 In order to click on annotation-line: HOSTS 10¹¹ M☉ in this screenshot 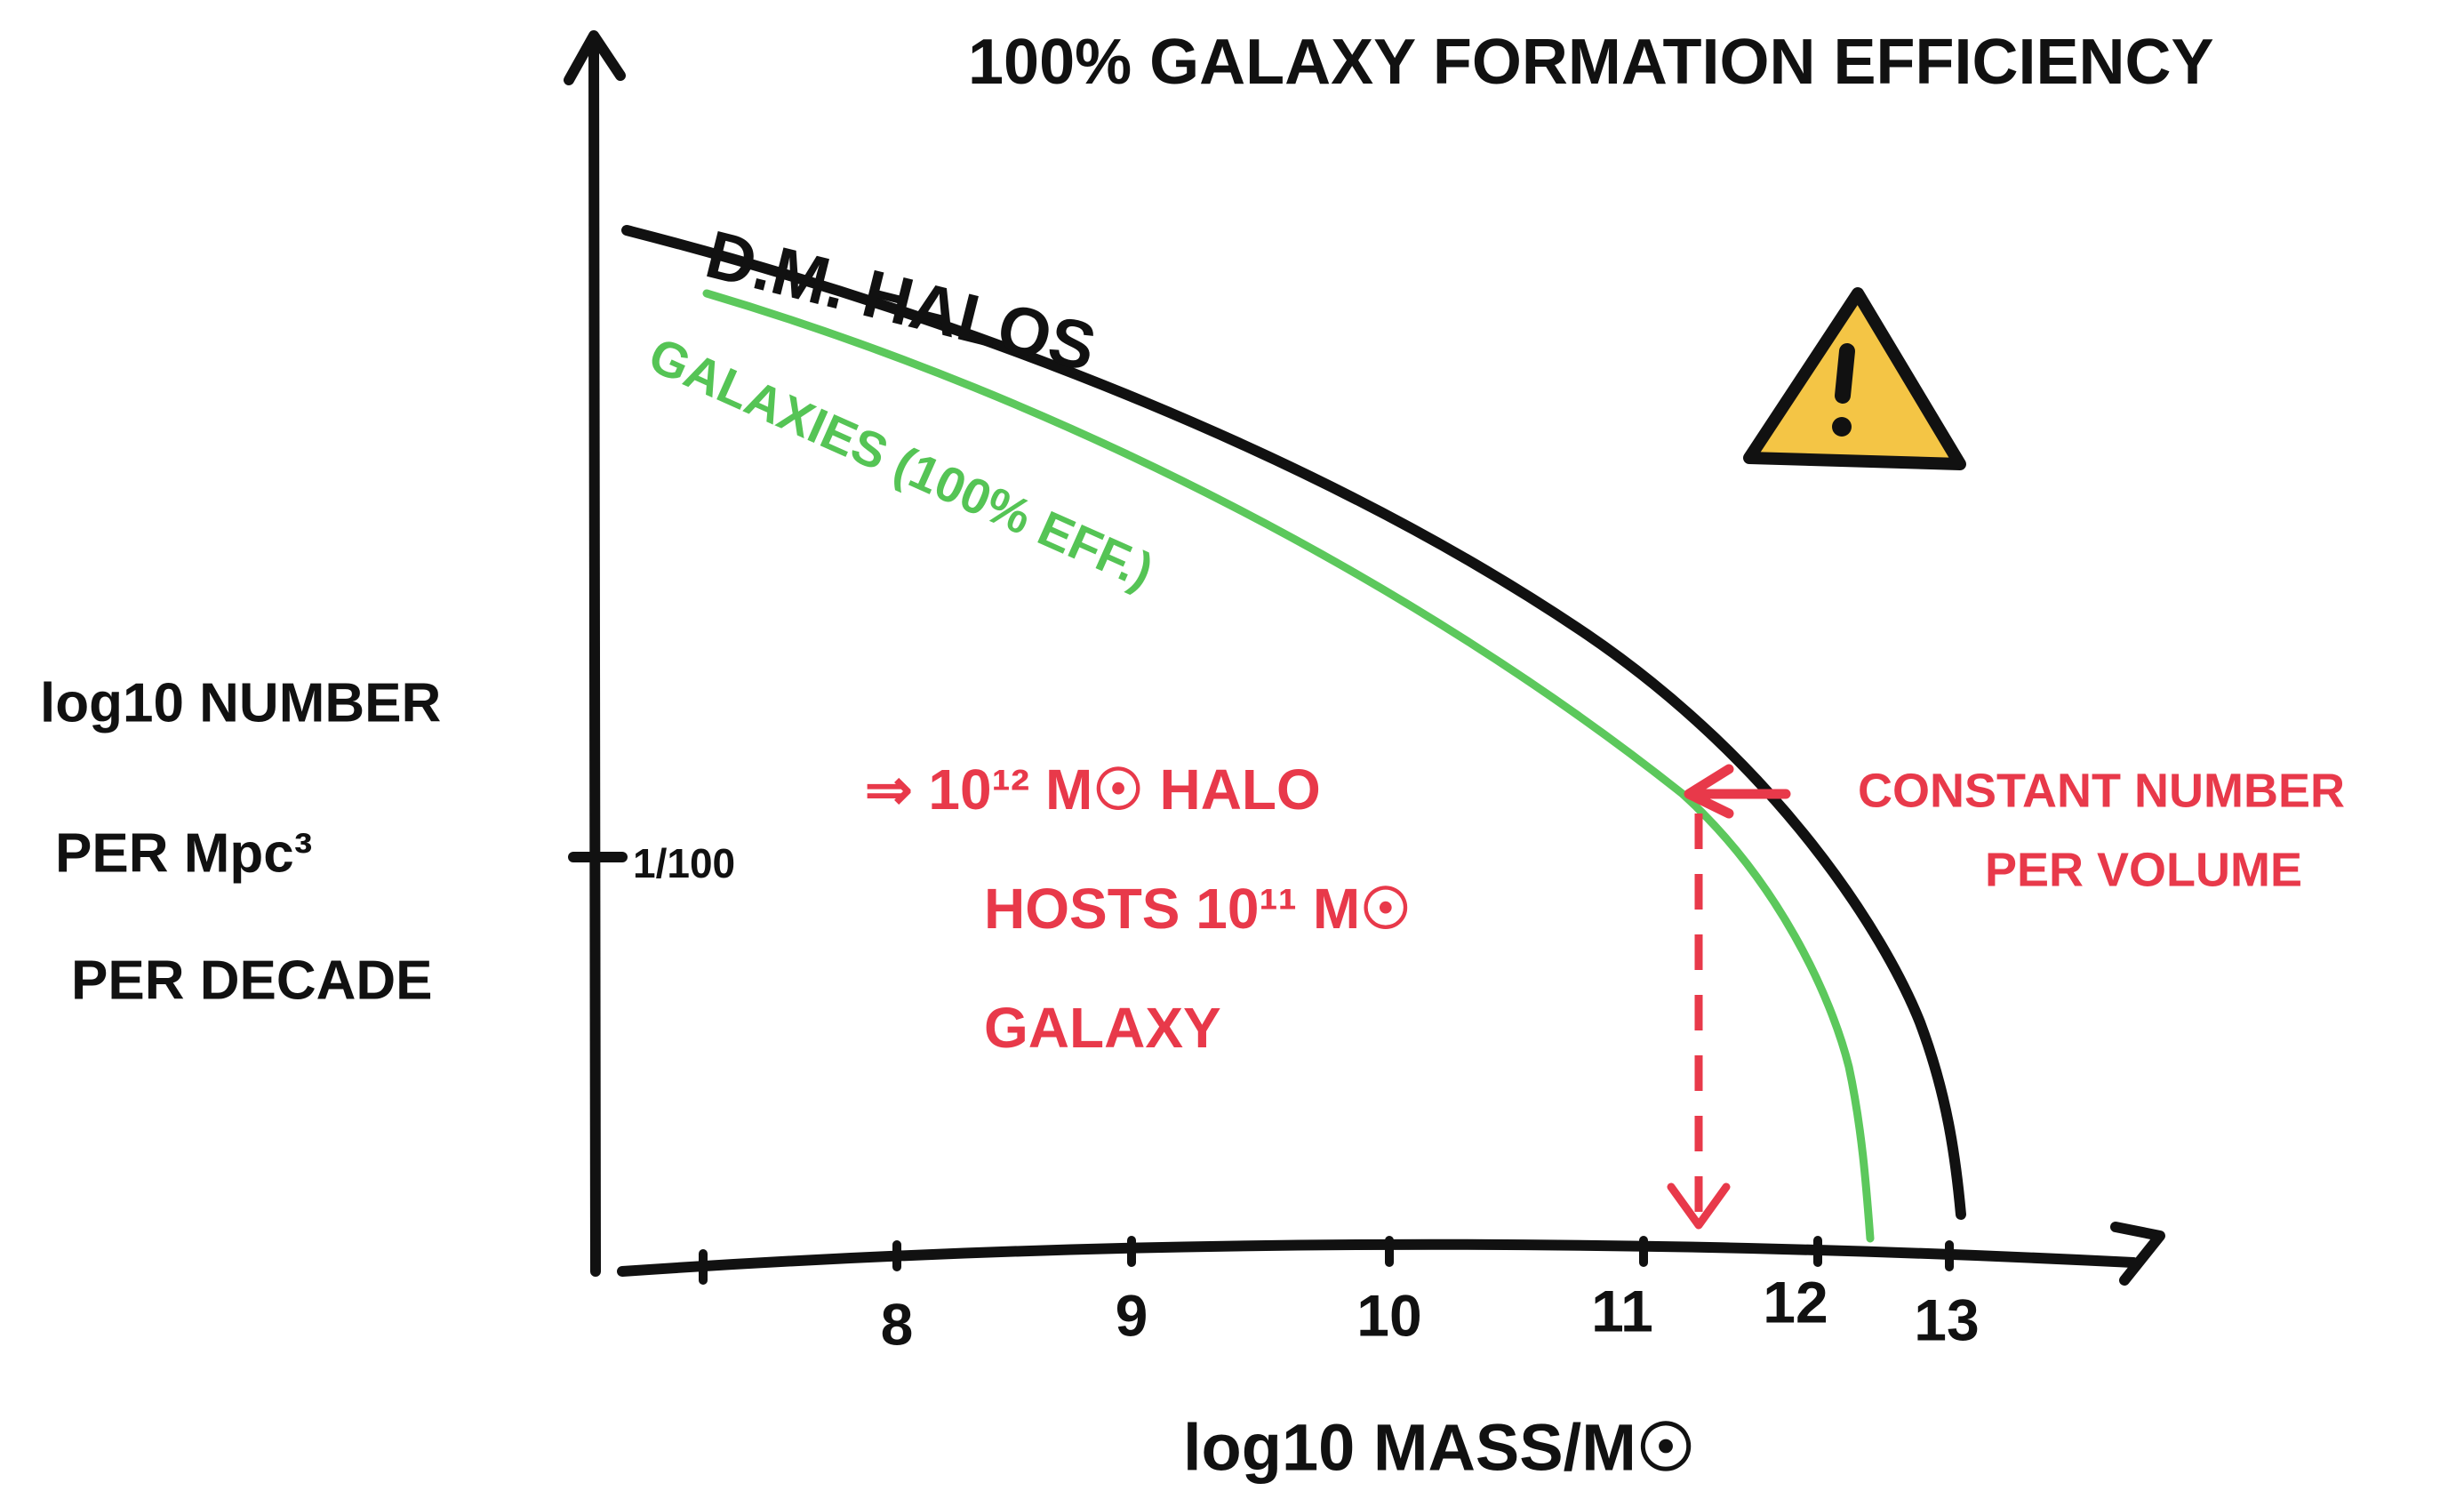, I will do `click(1198, 909)`.